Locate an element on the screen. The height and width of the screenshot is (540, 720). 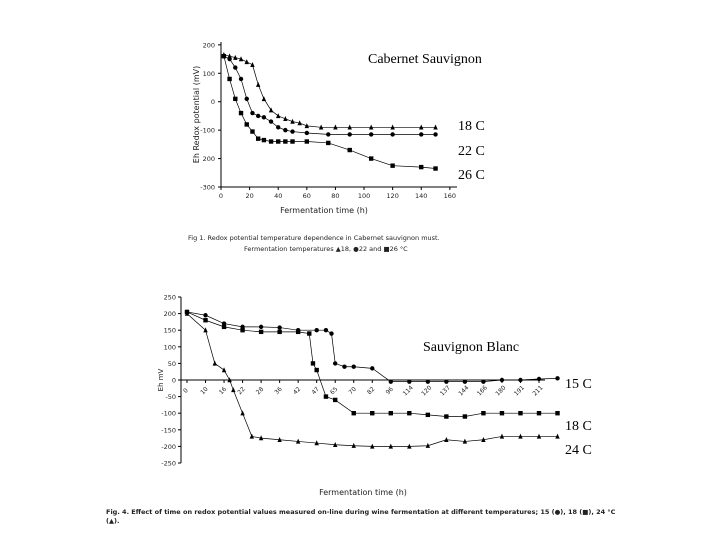
chart2-series-15-line is located at coordinates (372, 347).